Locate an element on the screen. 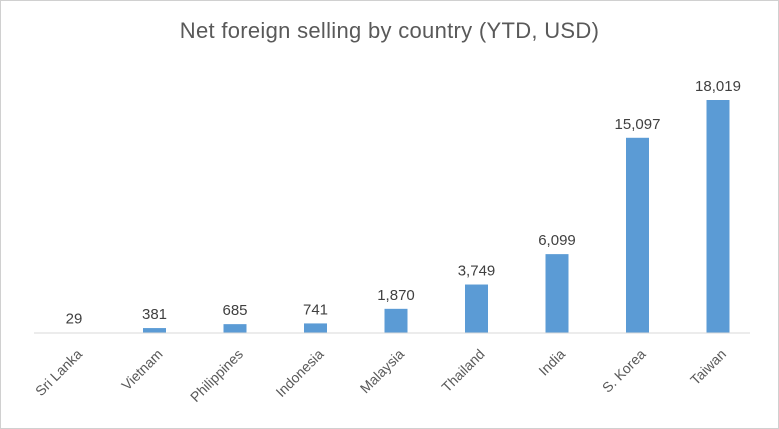 The width and height of the screenshot is (779, 429). value-label-india: 6,099 is located at coordinates (557, 240).